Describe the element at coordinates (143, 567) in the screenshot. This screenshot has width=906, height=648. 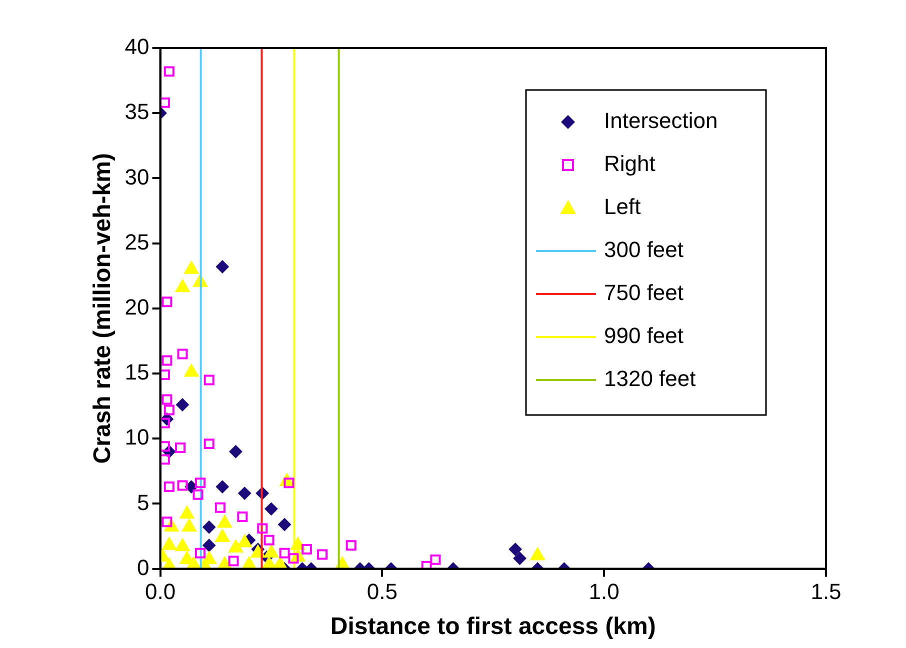
I see `y-tick-label: 0` at that location.